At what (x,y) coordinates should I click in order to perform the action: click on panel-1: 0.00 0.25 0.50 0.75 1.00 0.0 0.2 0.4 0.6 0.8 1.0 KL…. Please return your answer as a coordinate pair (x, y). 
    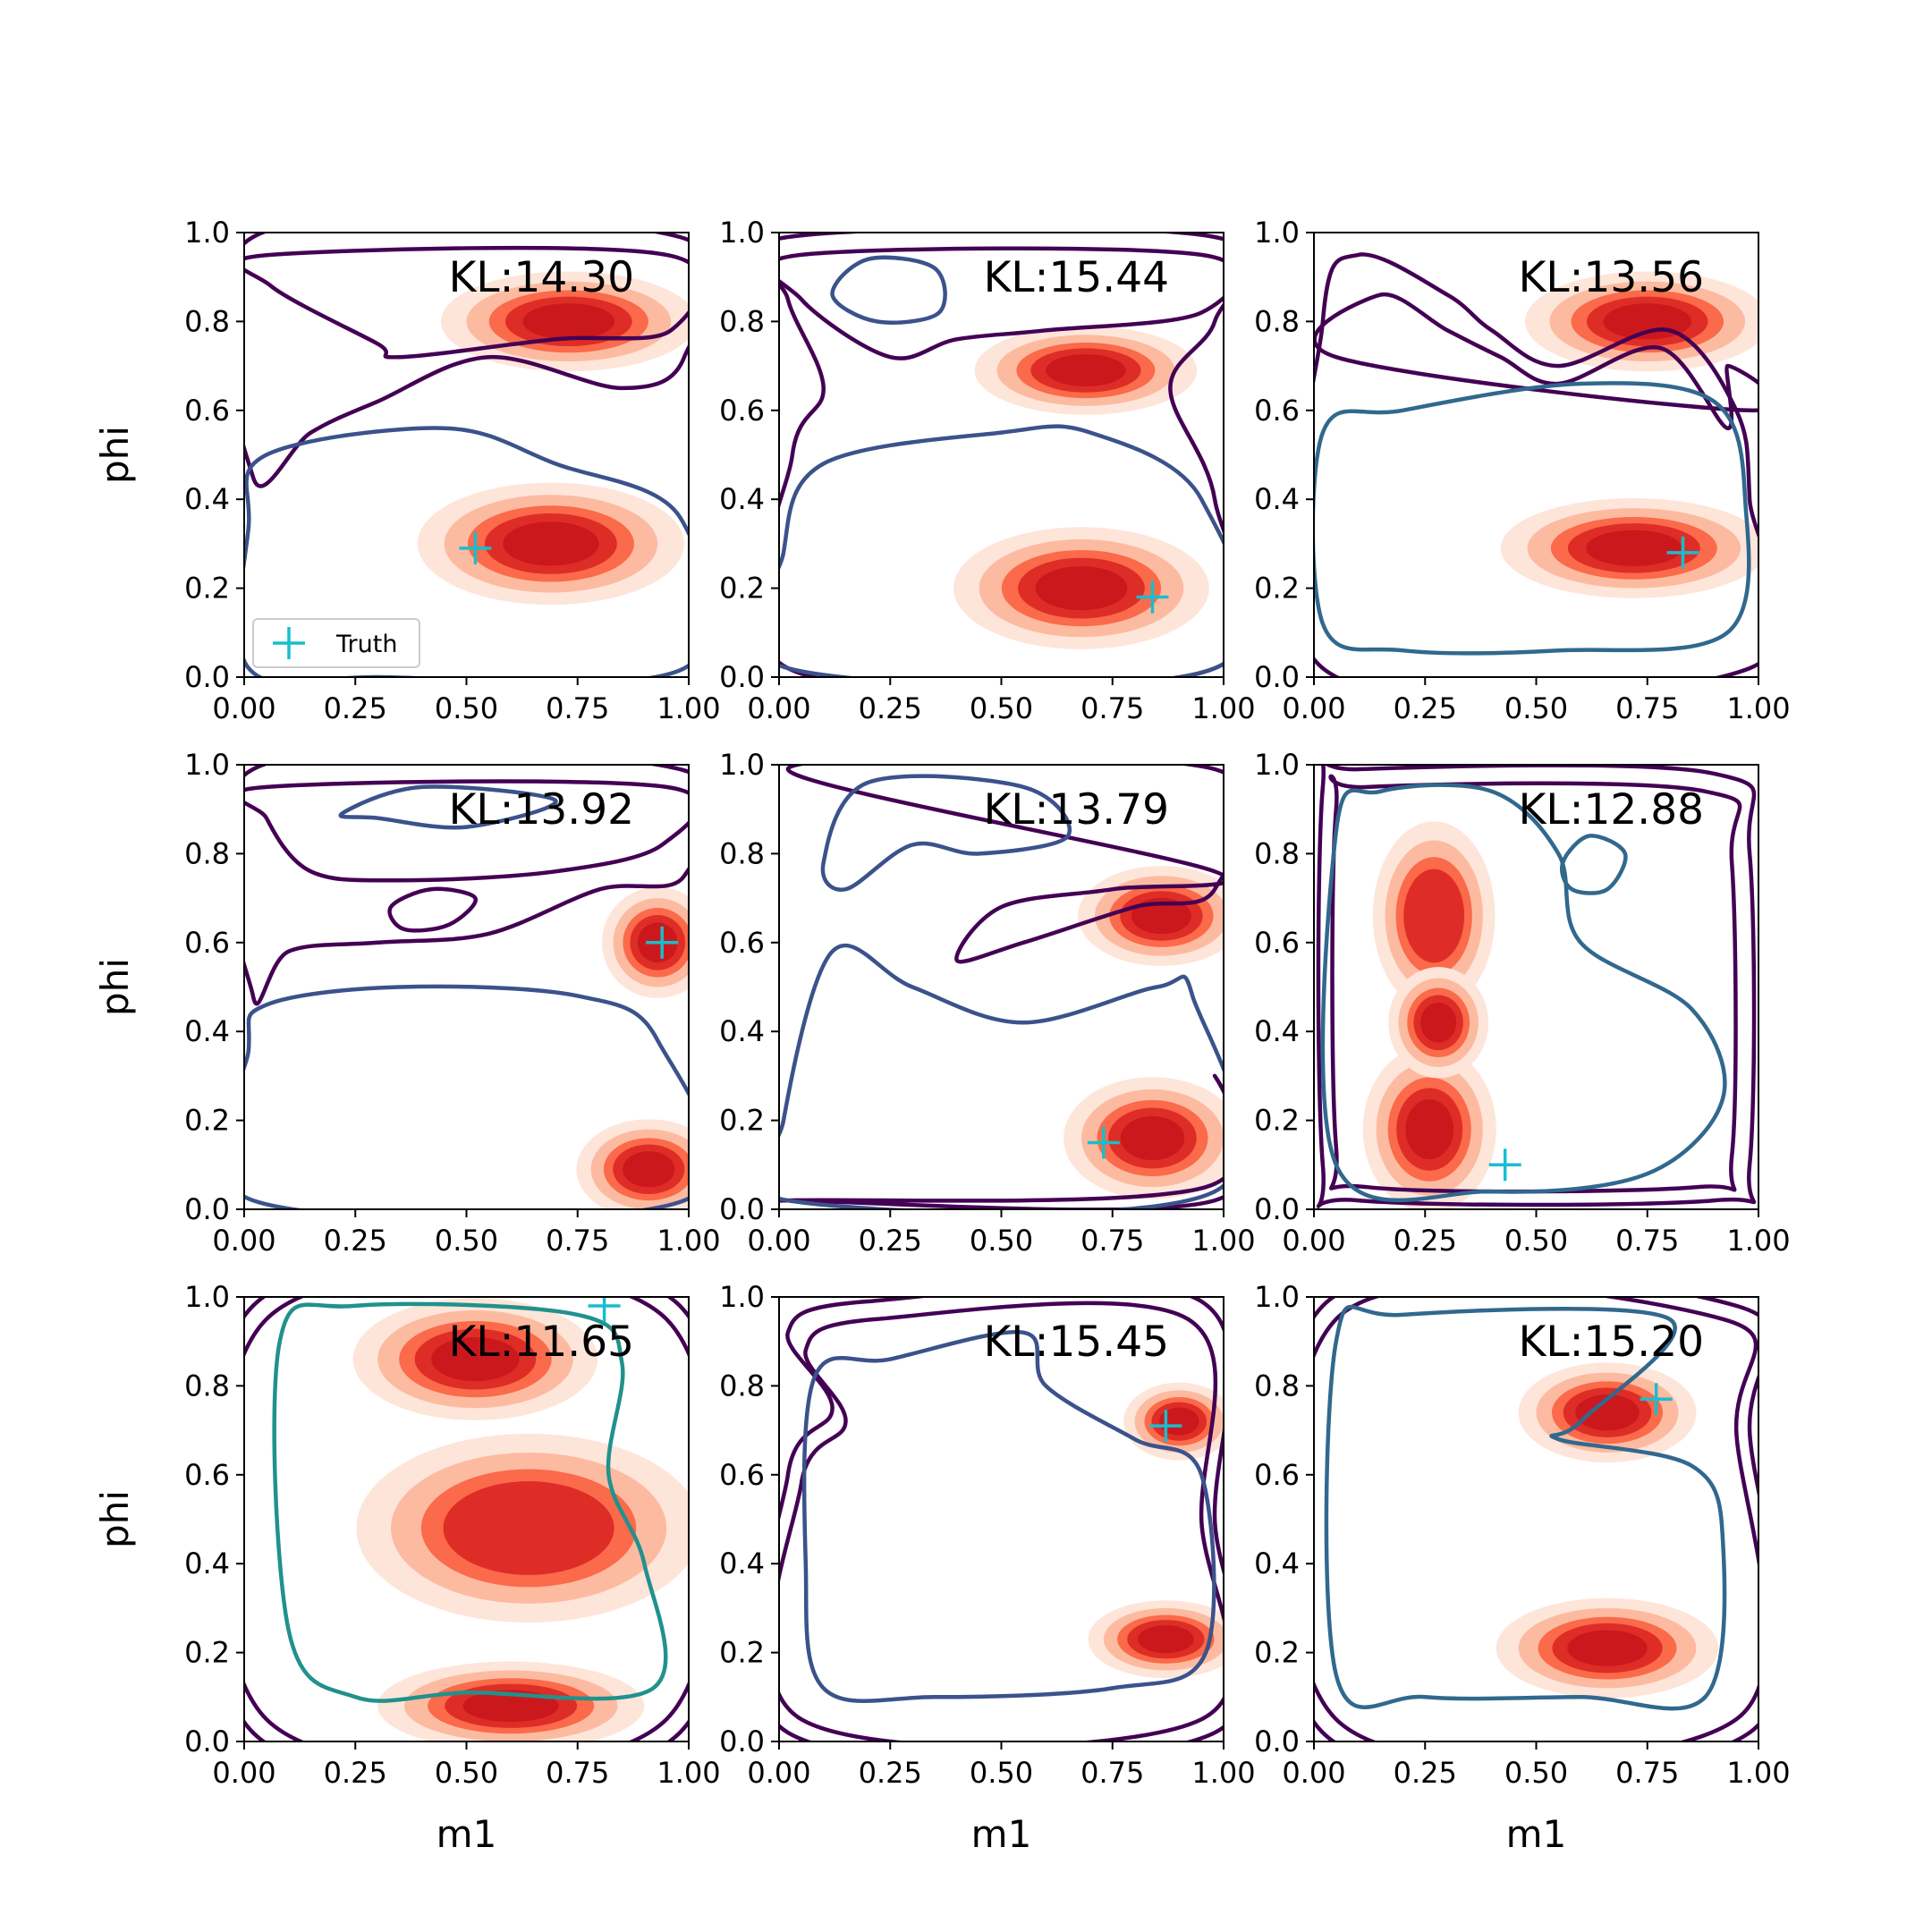
    Looking at the image, I should click on (407, 470).